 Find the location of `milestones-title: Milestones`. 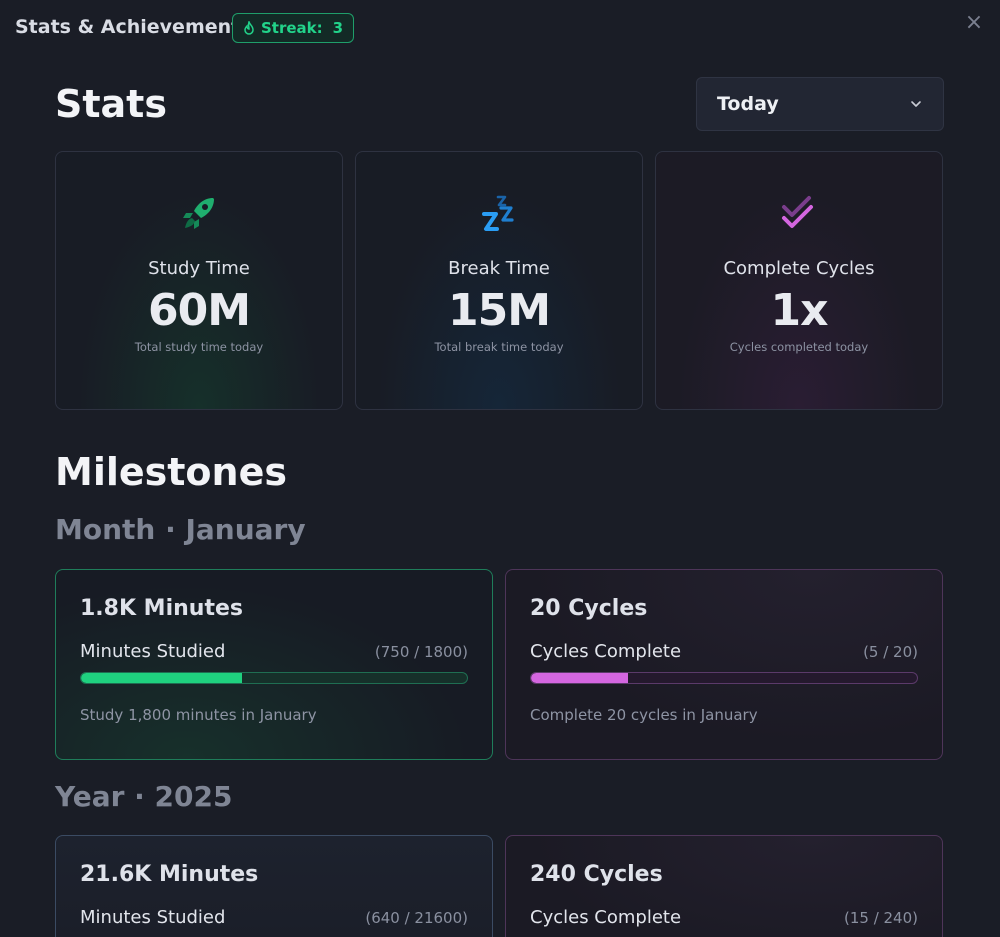

milestones-title: Milestones is located at coordinates (171, 472).